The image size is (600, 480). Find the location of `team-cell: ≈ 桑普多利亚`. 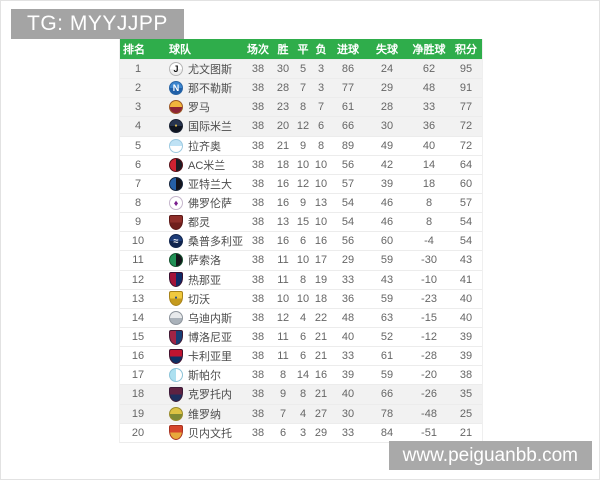

team-cell: ≈ 桑普多利亚 is located at coordinates (200, 241).